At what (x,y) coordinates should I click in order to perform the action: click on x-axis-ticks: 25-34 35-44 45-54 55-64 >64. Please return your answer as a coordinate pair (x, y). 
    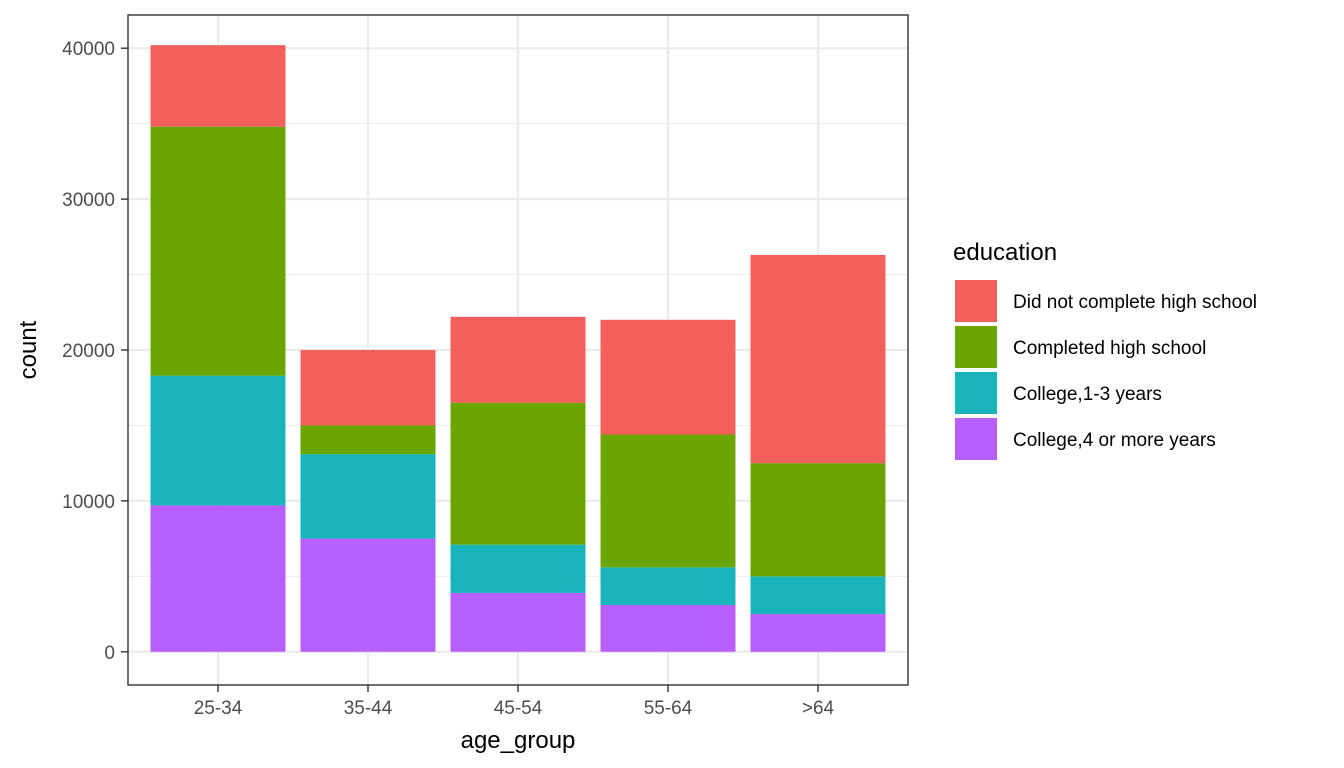
    Looking at the image, I should click on (514, 702).